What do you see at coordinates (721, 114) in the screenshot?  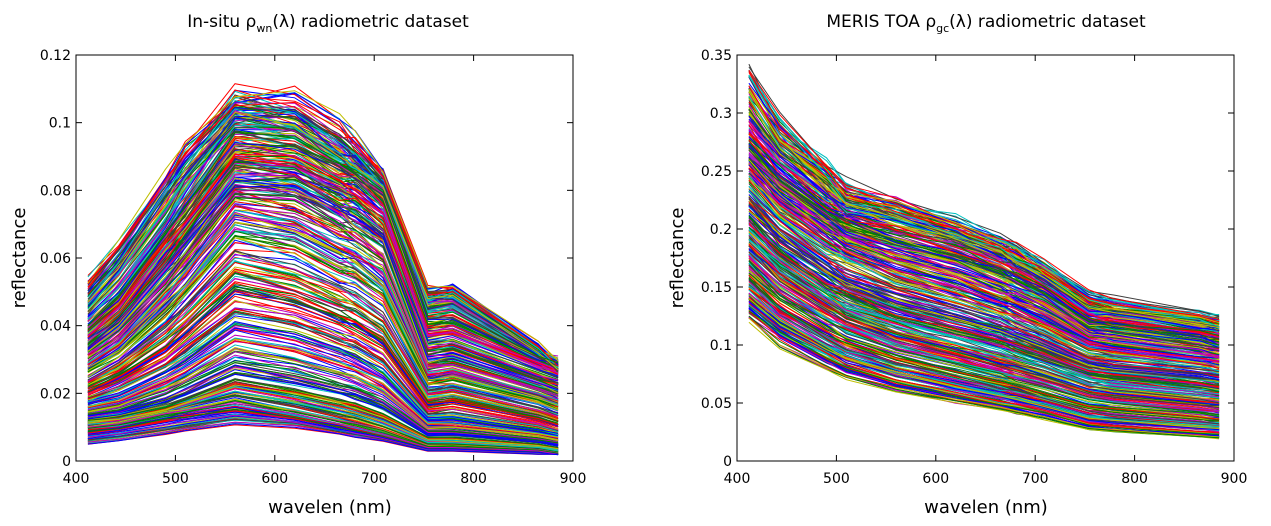 I see `y-tick-label: 0.3` at bounding box center [721, 114].